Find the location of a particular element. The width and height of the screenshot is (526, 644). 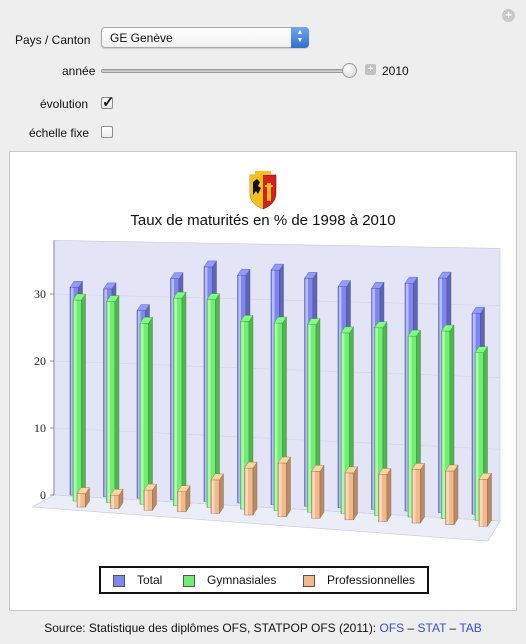

evolution-label: évolution is located at coordinates (64, 104).